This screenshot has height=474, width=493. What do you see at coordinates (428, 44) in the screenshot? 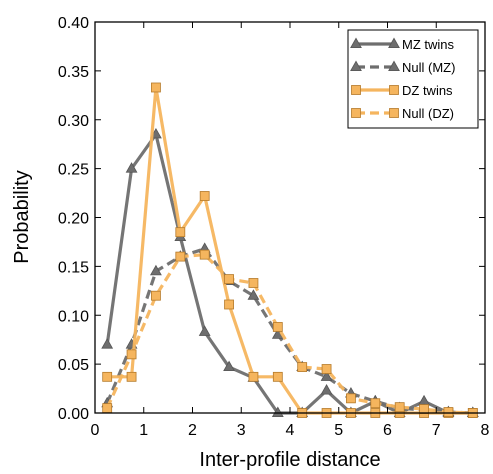
I see `legend-label: MZ twins` at bounding box center [428, 44].